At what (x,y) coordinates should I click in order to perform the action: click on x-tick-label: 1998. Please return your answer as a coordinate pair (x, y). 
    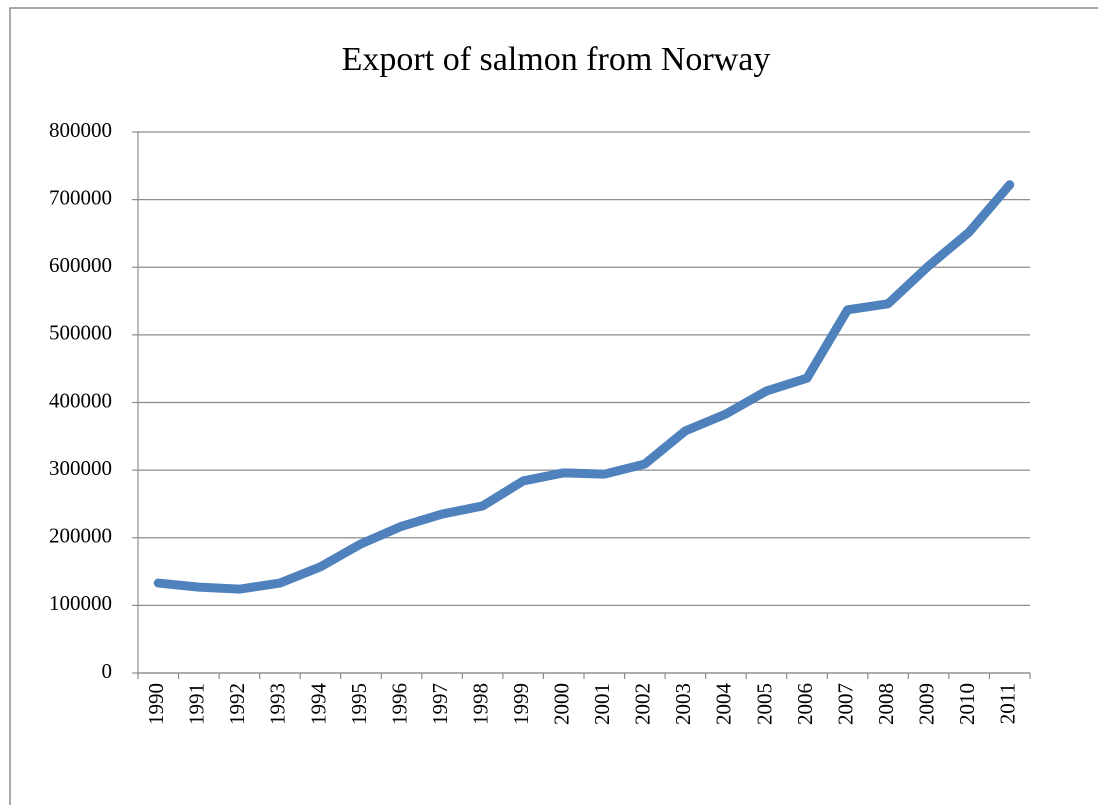
    Looking at the image, I should click on (480, 704).